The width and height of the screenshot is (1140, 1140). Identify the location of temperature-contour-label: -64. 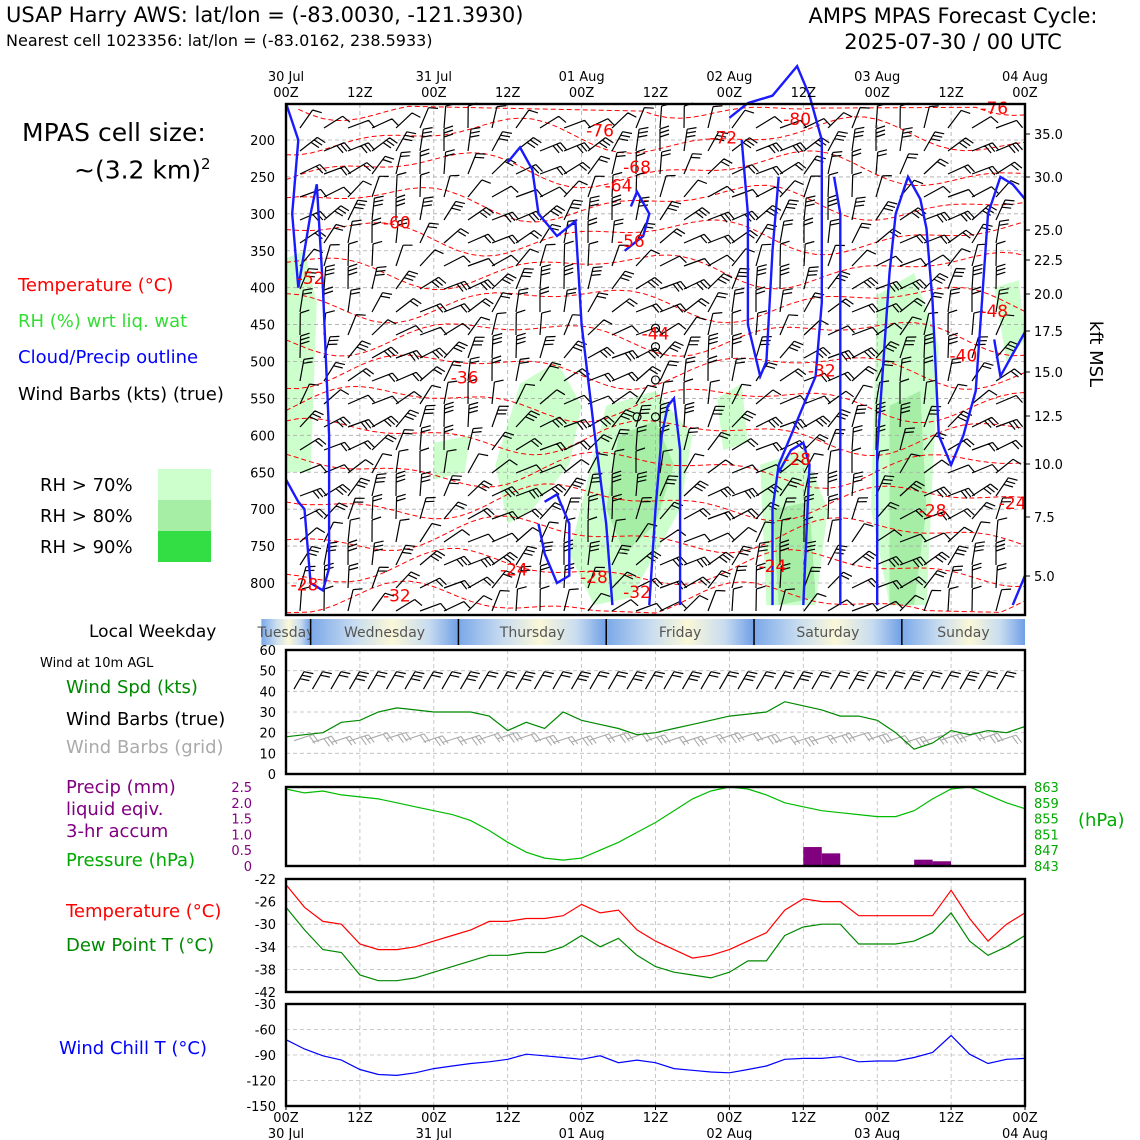
(619, 187).